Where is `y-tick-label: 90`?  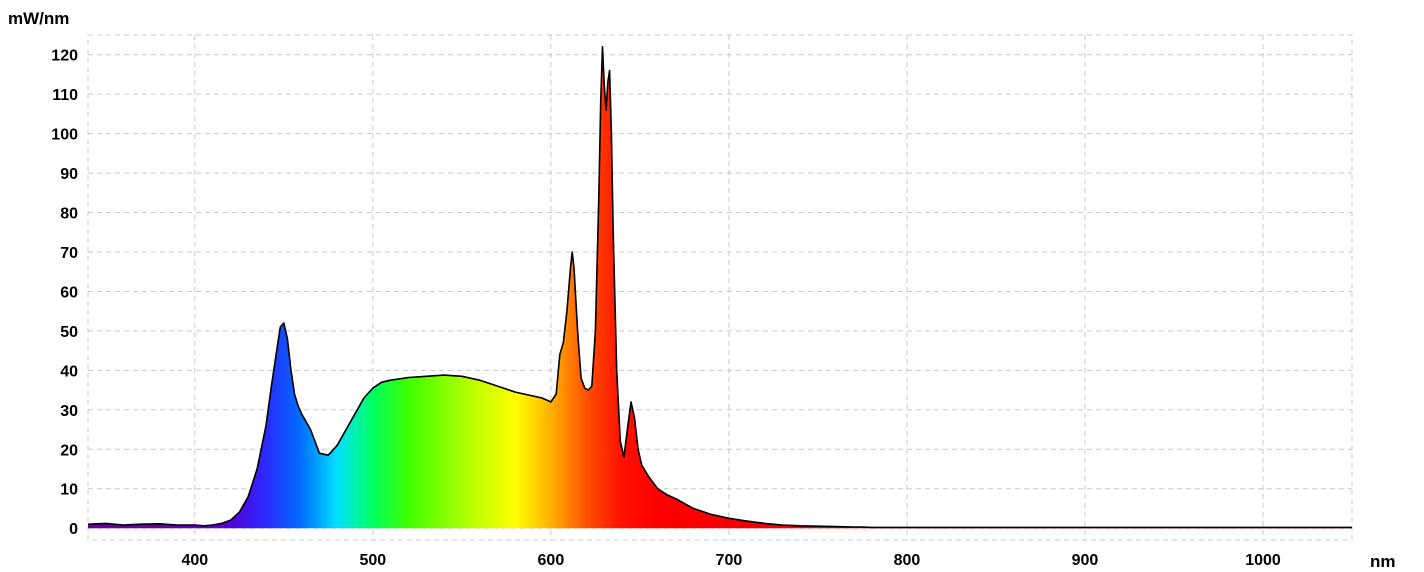
y-tick-label: 90 is located at coordinates (69, 174).